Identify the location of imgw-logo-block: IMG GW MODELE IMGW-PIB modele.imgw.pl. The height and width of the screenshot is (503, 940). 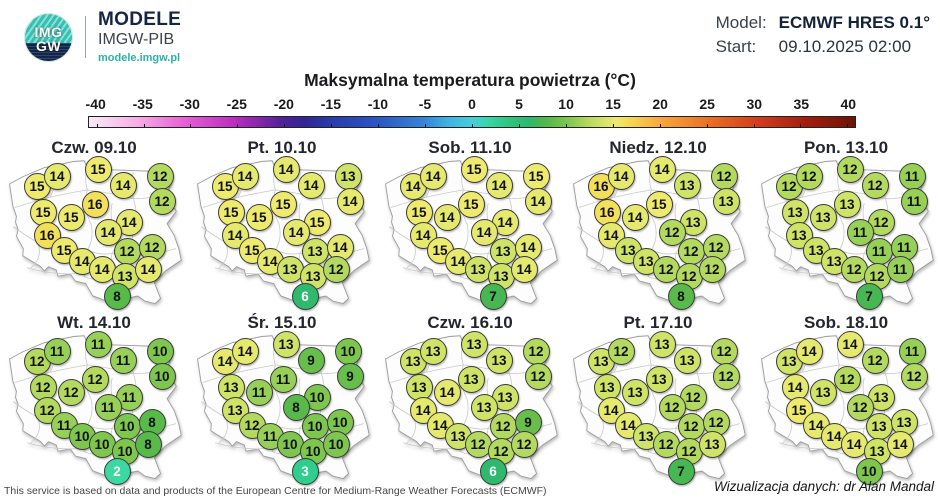
(102, 37).